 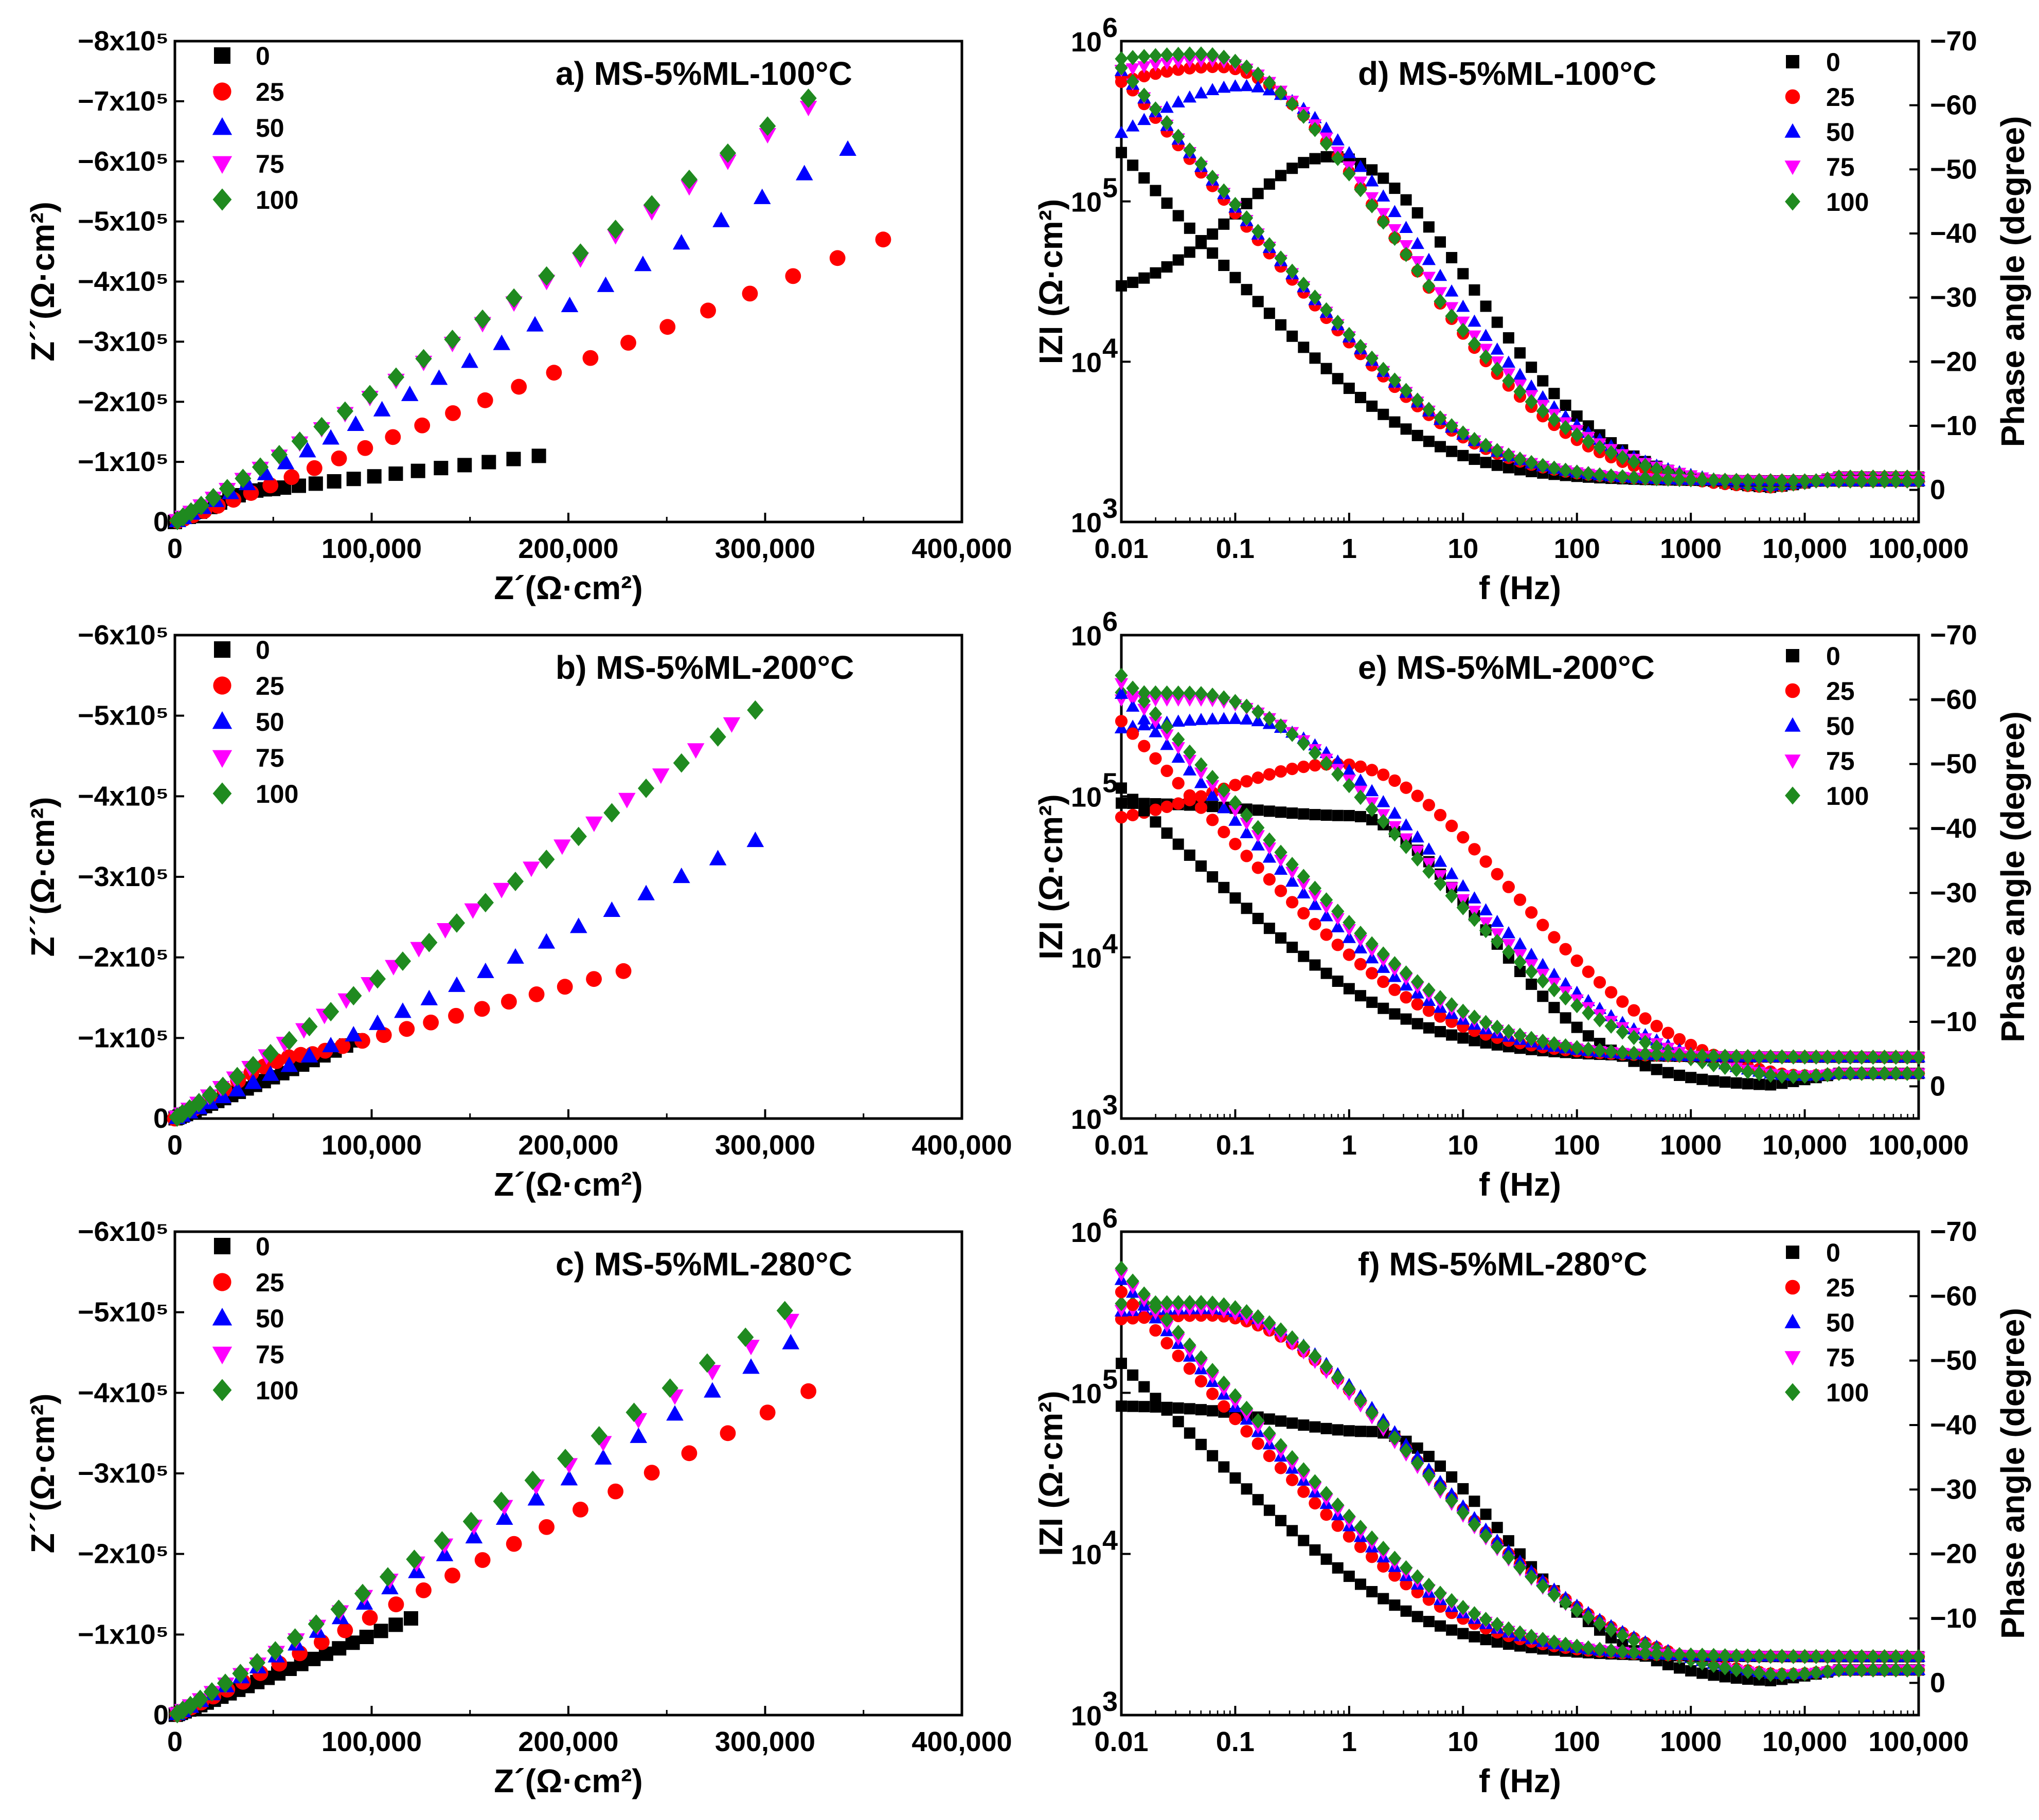 What do you see at coordinates (1804, 1145) in the screenshot?
I see `x-tick-label-e: 10,000` at bounding box center [1804, 1145].